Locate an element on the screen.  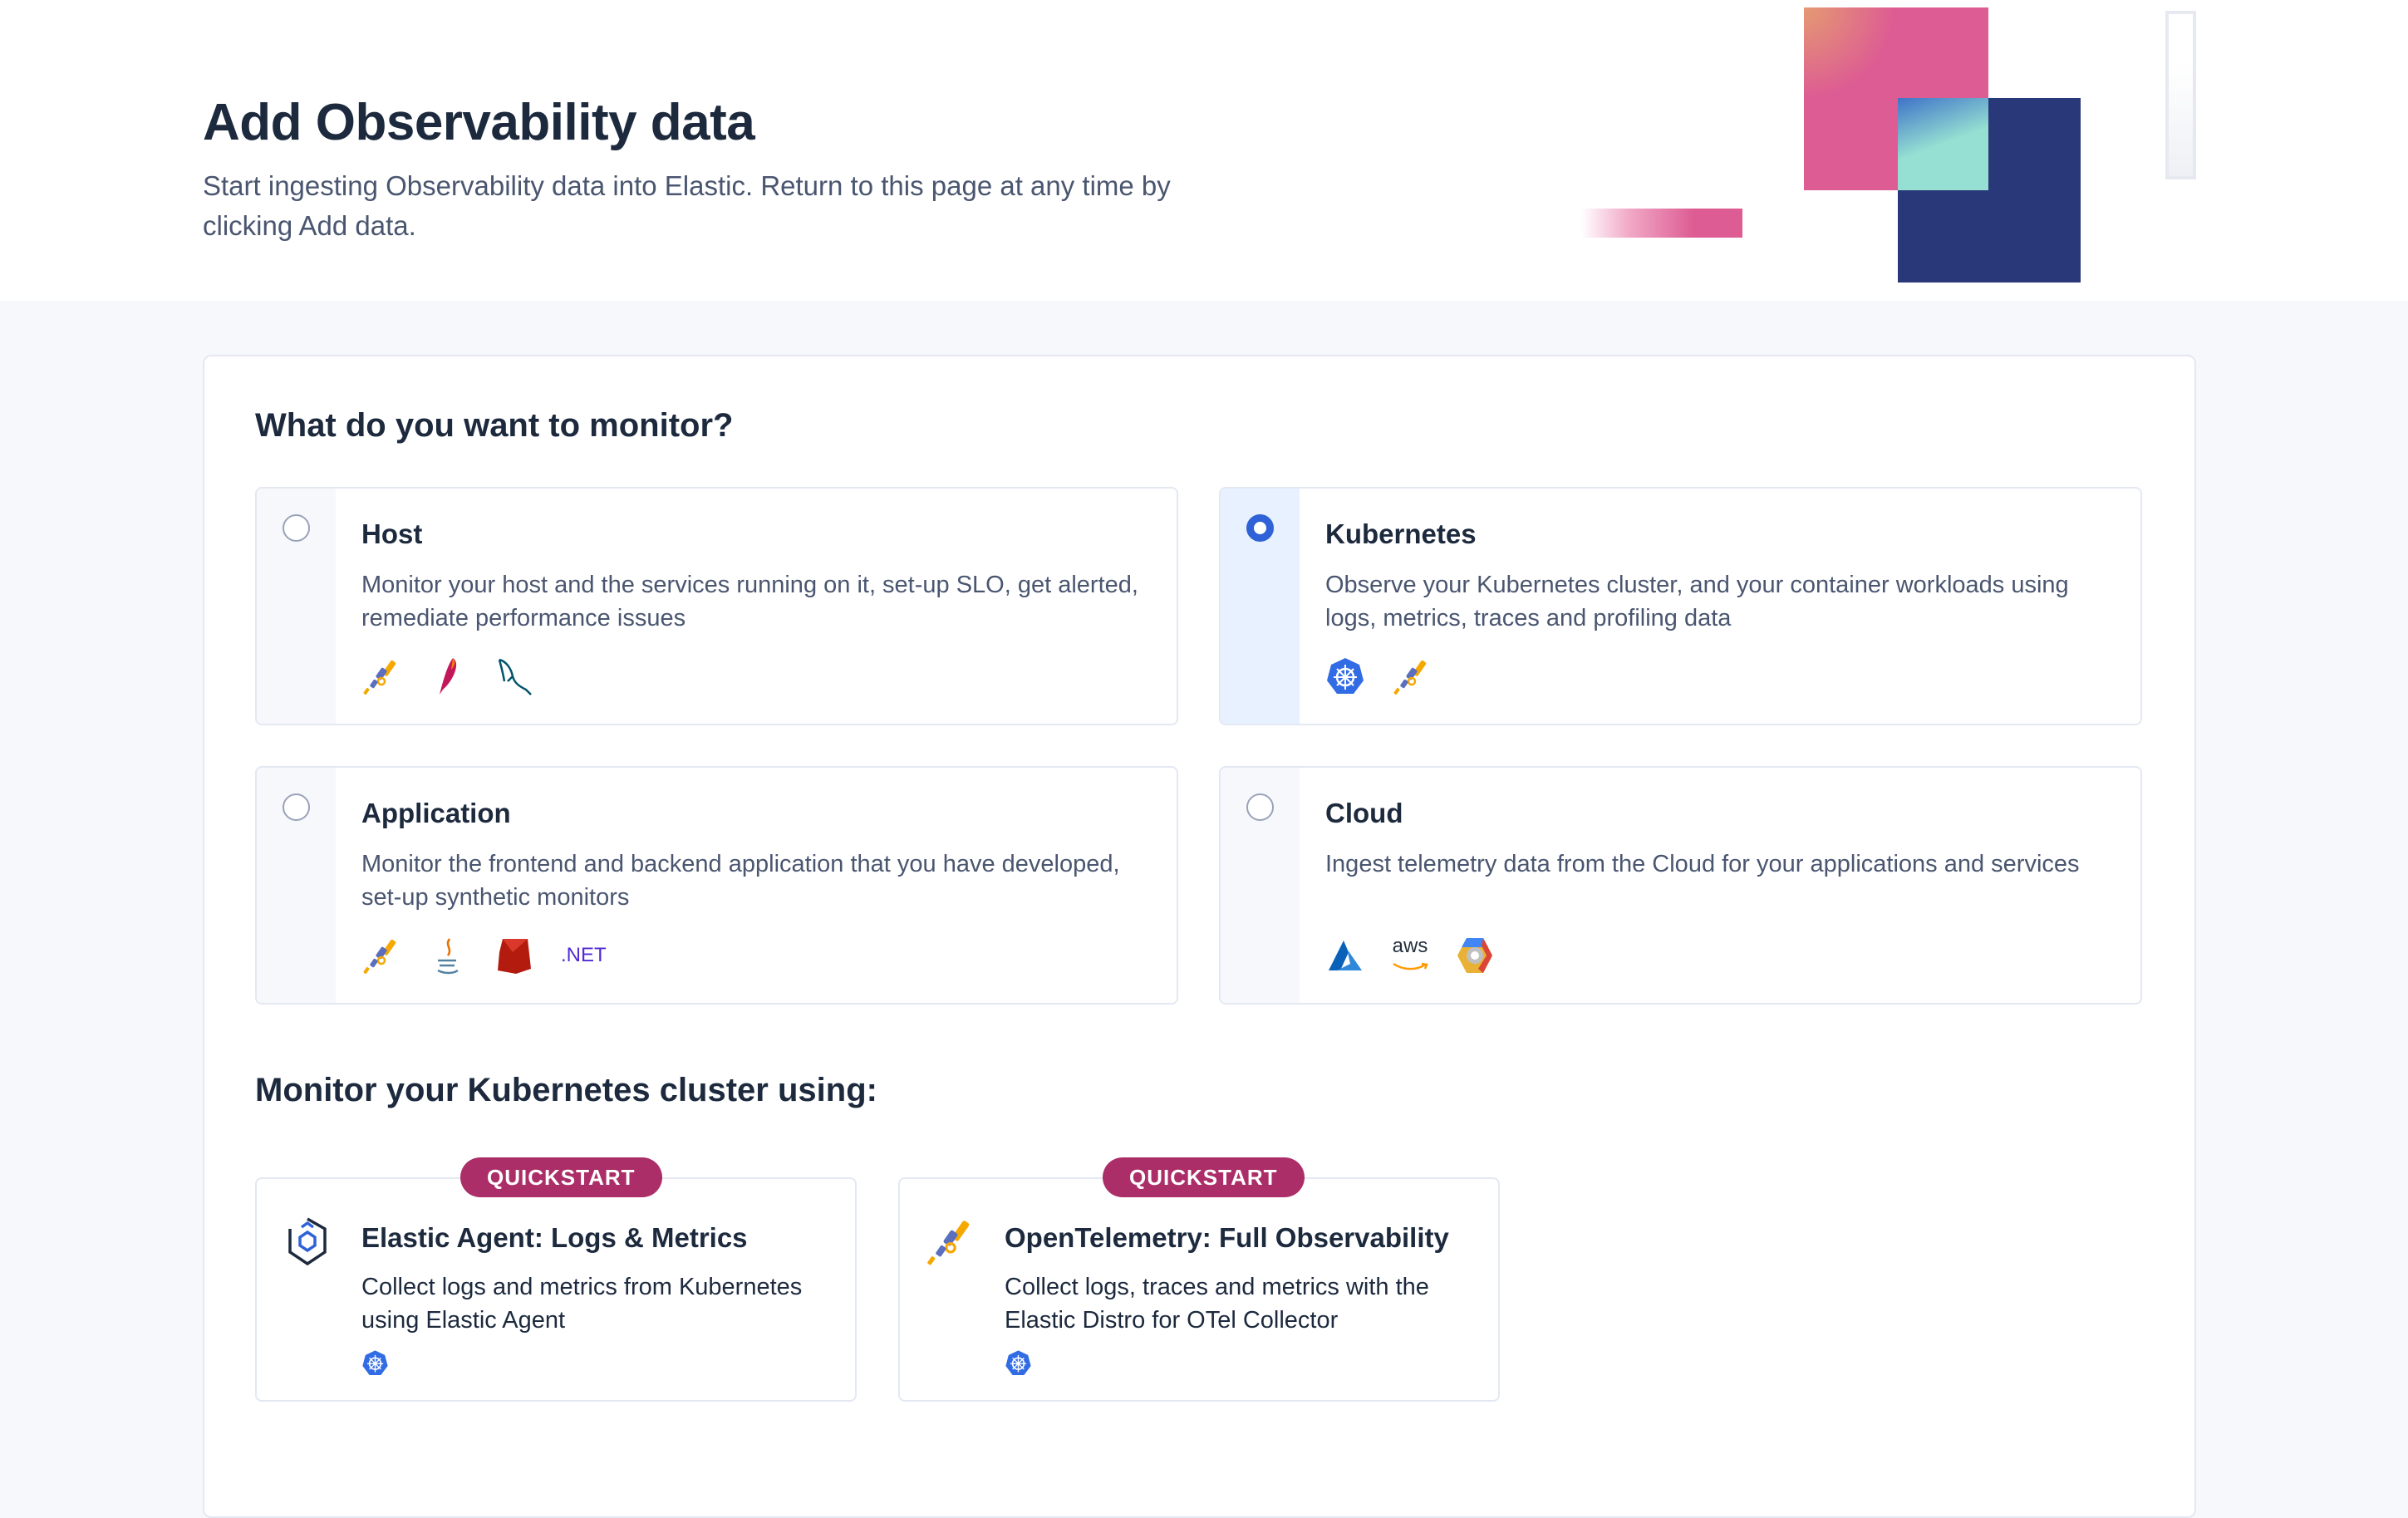
dotnet-icon: .NET is located at coordinates (584, 955).